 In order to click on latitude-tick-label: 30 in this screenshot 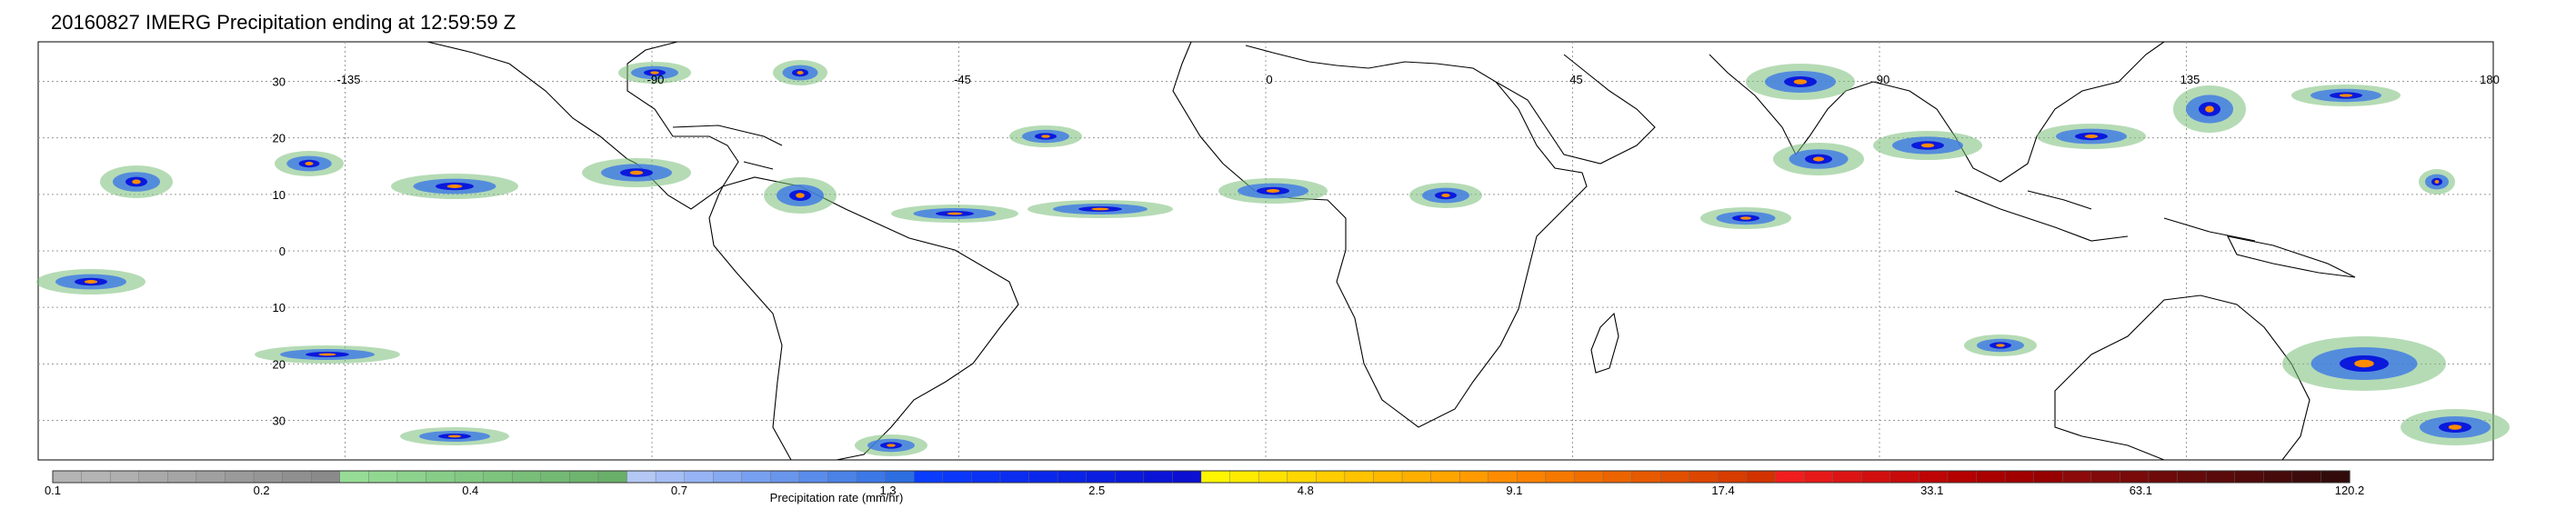, I will do `click(280, 82)`.